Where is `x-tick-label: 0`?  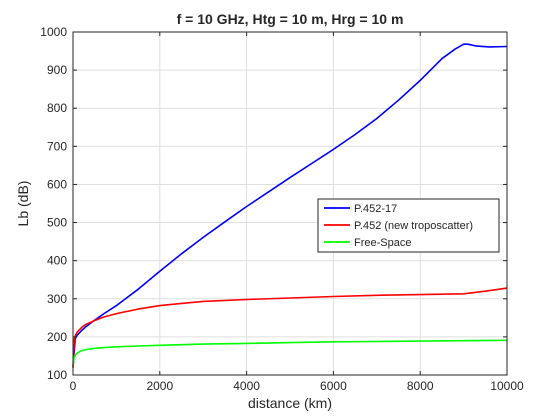
x-tick-label: 0 is located at coordinates (73, 386).